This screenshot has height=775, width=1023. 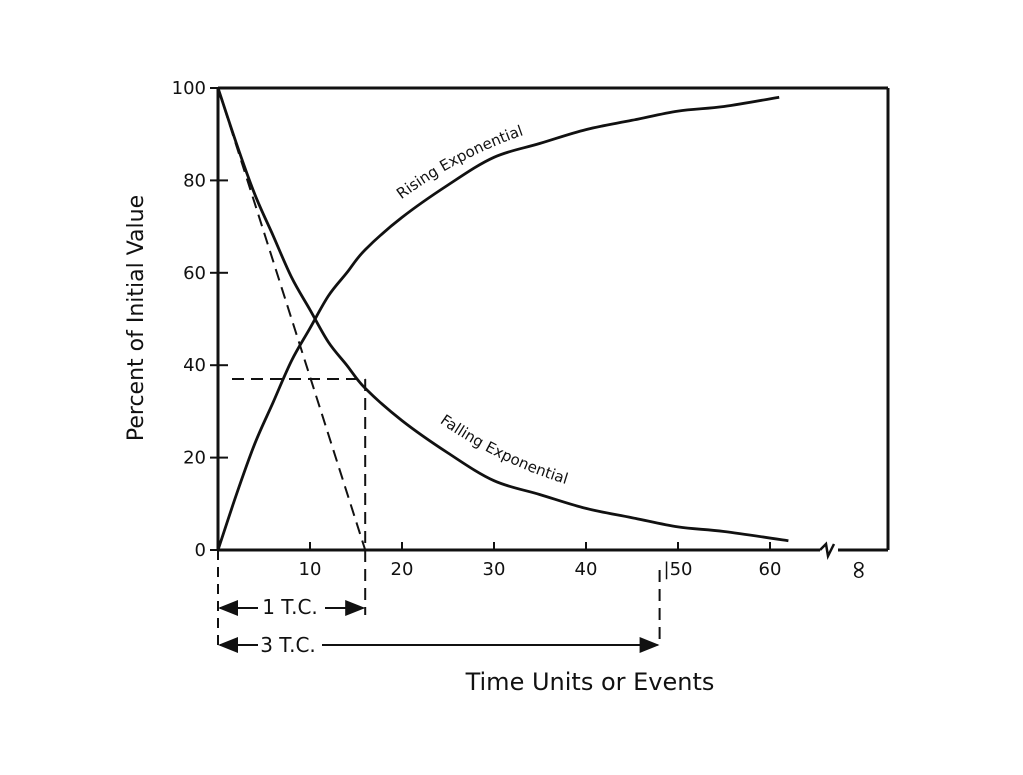 What do you see at coordinates (827, 550) in the screenshot?
I see `axis-break-mark` at bounding box center [827, 550].